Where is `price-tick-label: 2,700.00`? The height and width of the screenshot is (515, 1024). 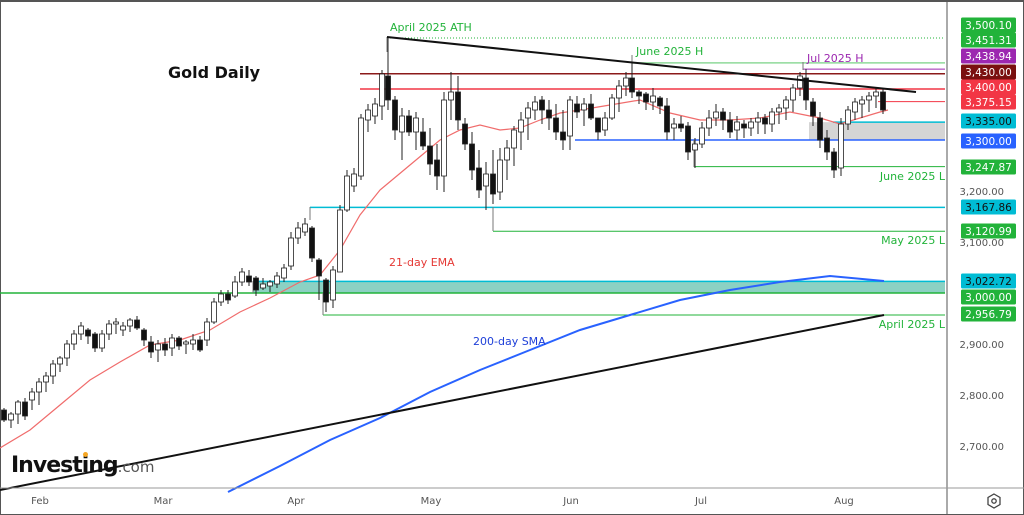 price-tick-label: 2,700.00 is located at coordinates (981, 447).